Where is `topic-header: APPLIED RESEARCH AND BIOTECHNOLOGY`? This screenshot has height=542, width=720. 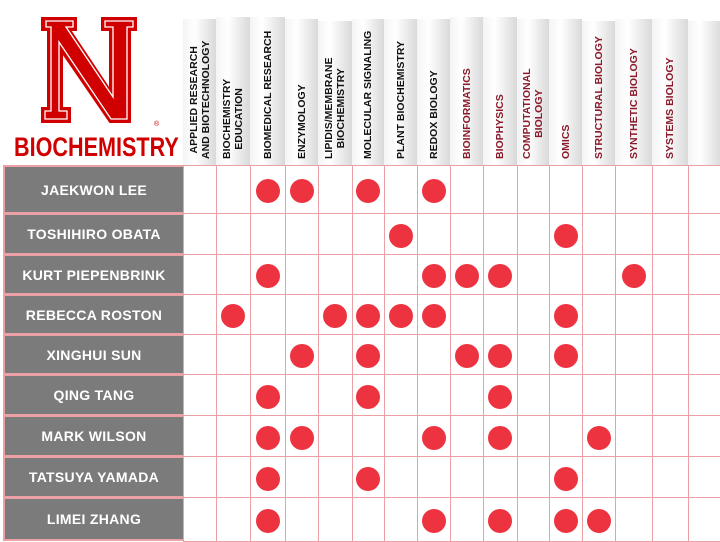
topic-header: APPLIED RESEARCH AND BIOTECHNOLOGY is located at coordinates (199, 92).